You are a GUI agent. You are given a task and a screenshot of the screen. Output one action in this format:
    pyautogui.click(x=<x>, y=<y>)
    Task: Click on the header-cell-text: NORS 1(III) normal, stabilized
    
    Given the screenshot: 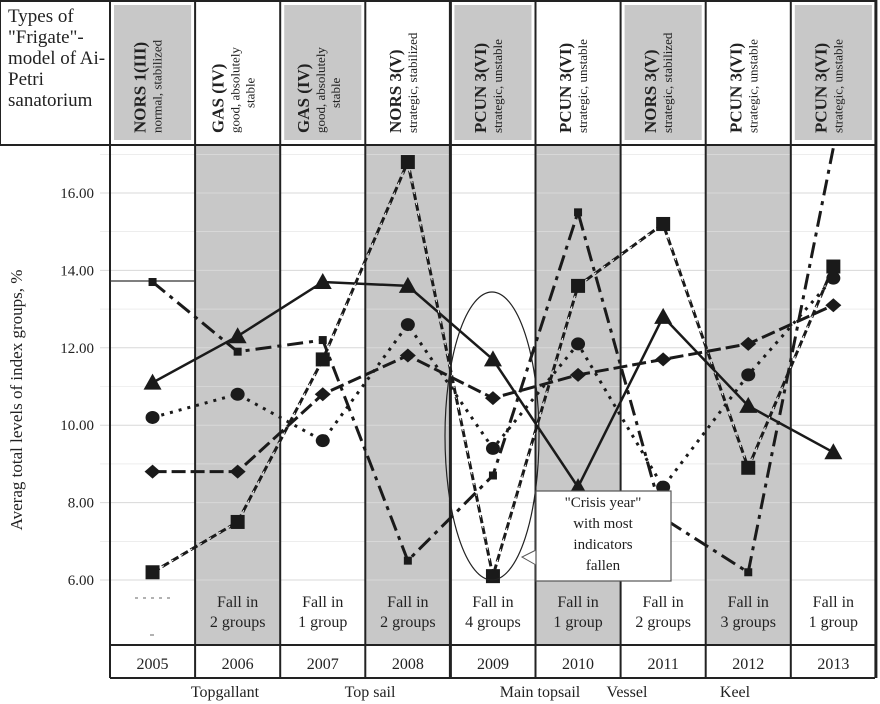 What is the action you would take?
    pyautogui.click(x=148, y=86)
    